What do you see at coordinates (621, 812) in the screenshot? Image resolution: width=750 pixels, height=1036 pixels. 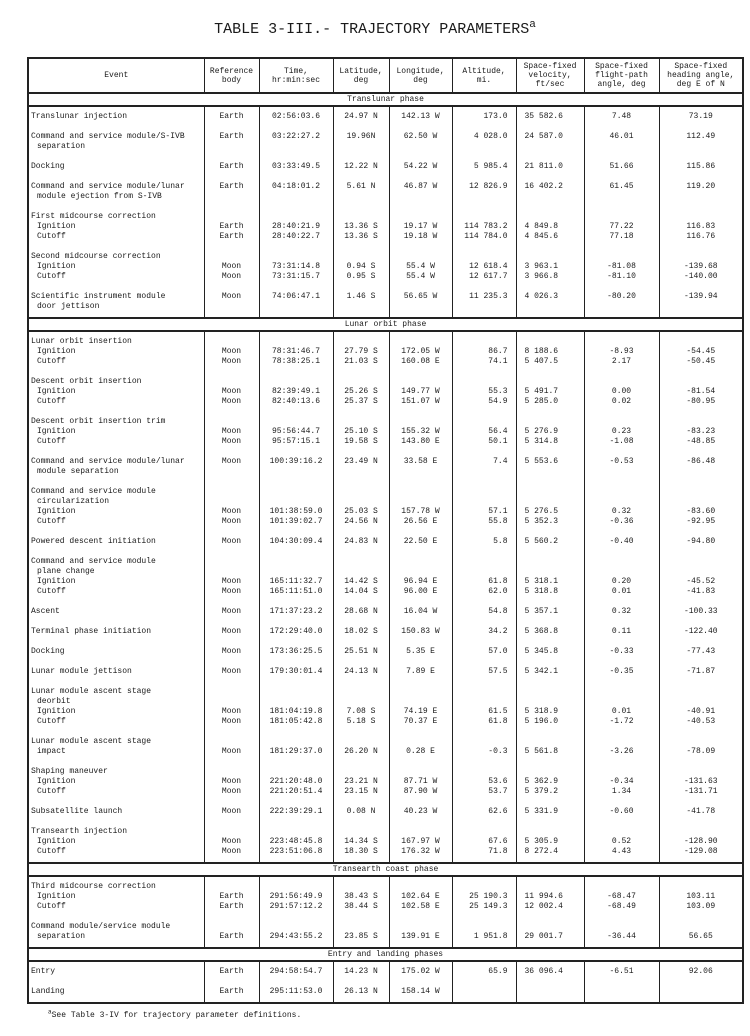 I see `cell-flight-path-angle: -0.60` at bounding box center [621, 812].